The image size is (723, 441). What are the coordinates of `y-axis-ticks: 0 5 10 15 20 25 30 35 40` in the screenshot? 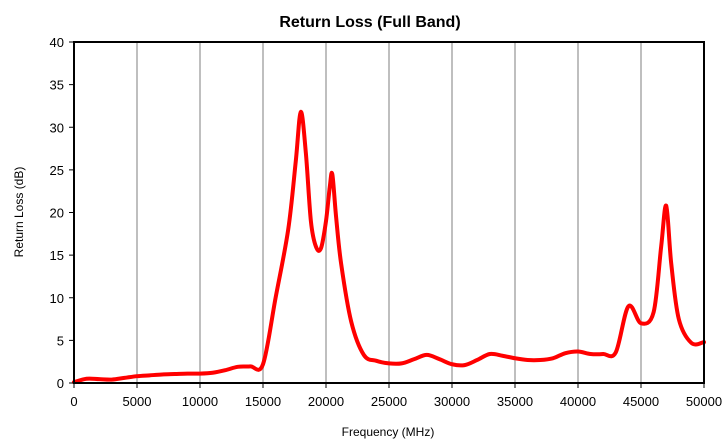 It's located at (62, 213).